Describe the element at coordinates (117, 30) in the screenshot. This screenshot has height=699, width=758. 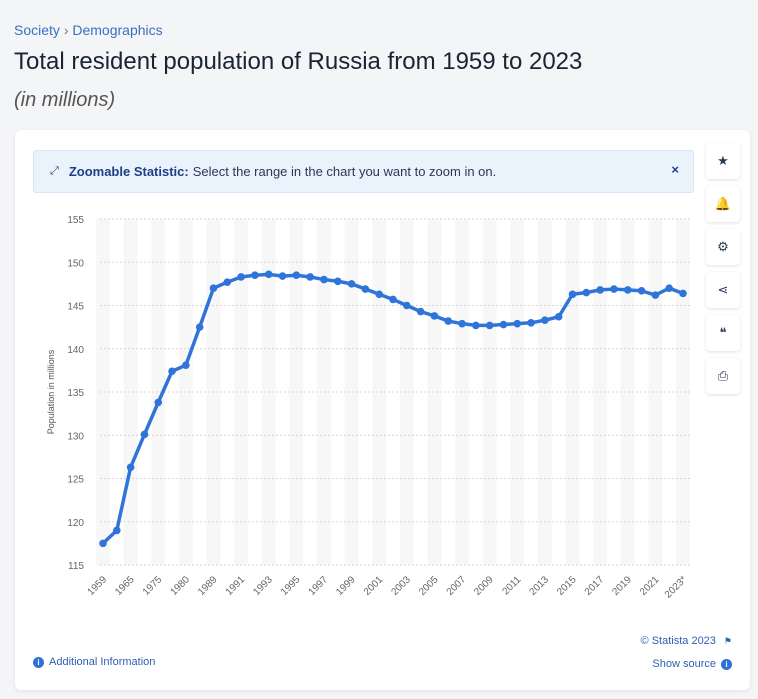
I see `breadcrumb-demographics: Demographics` at that location.